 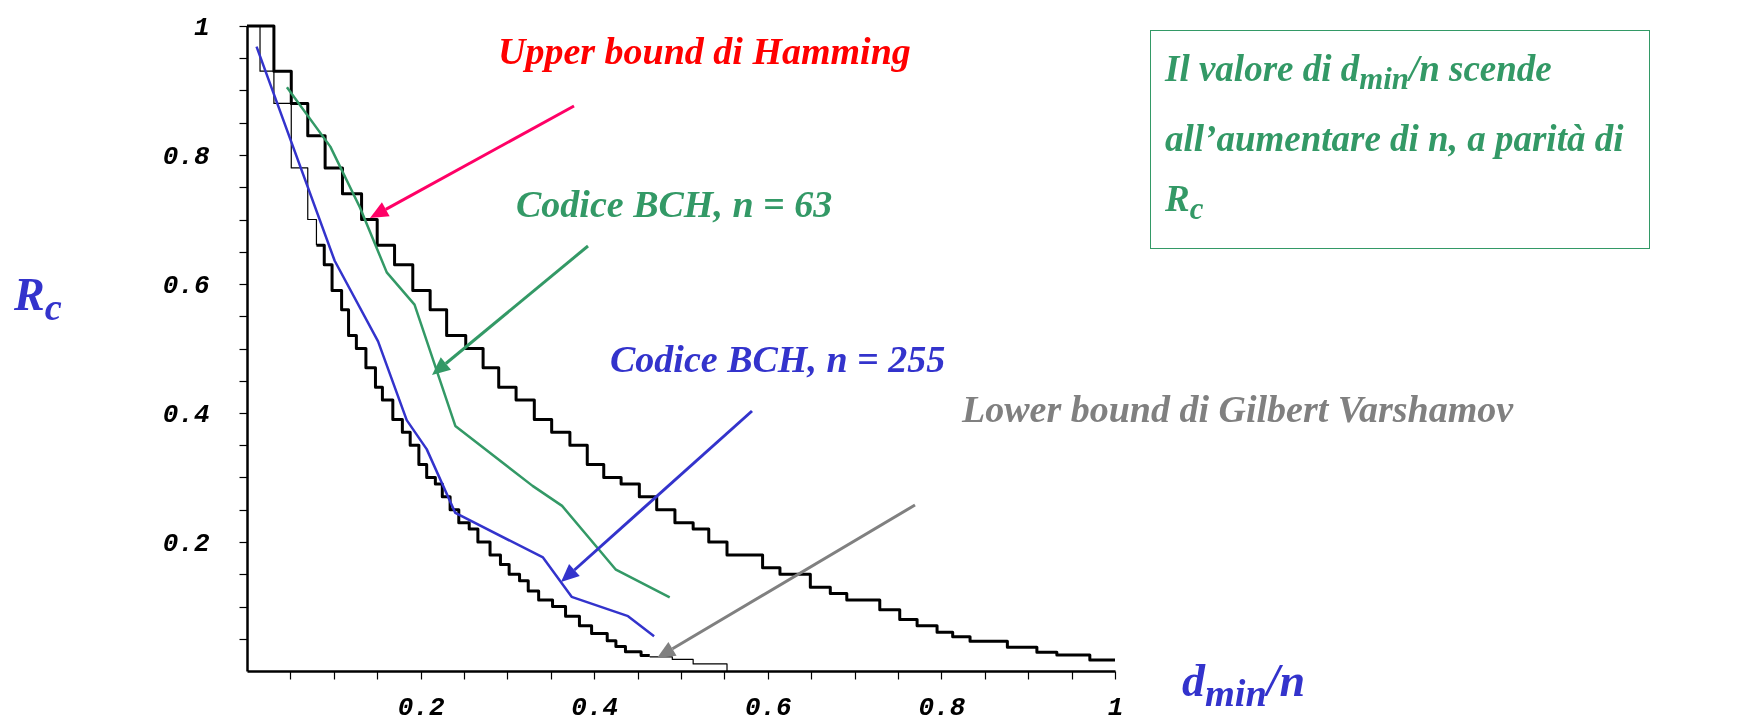 What do you see at coordinates (186, 543) in the screenshot?
I see `y-tick-label: 0.2` at bounding box center [186, 543].